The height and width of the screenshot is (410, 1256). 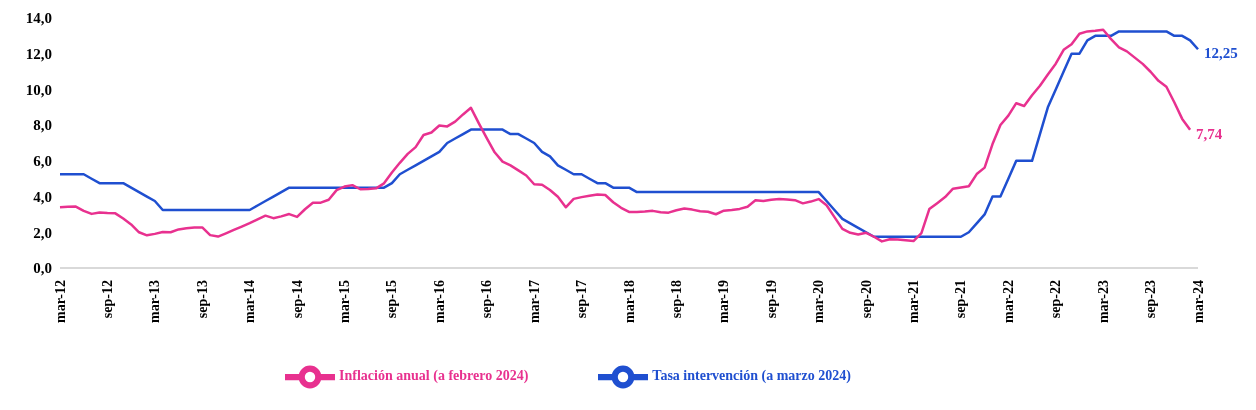 What do you see at coordinates (42, 232) in the screenshot?
I see `y-tick-label: 2,0` at bounding box center [42, 232].